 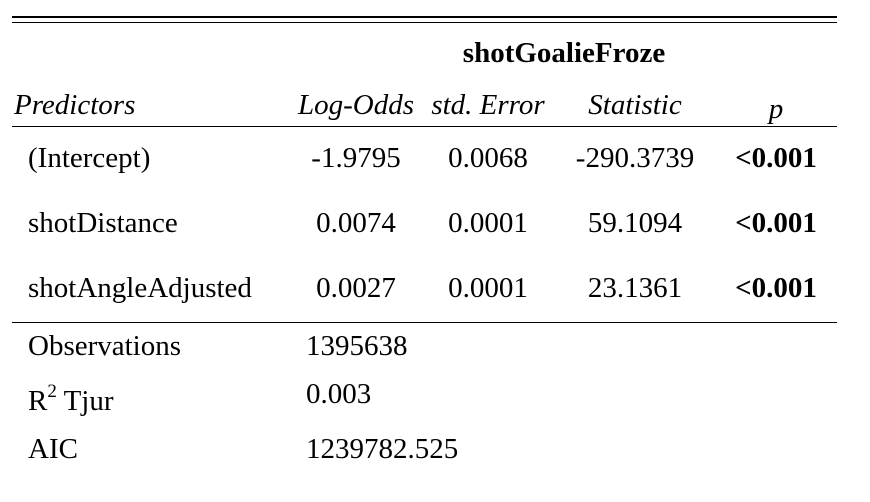 What do you see at coordinates (635, 223) in the screenshot?
I see `statistic-value: 59.1094` at bounding box center [635, 223].